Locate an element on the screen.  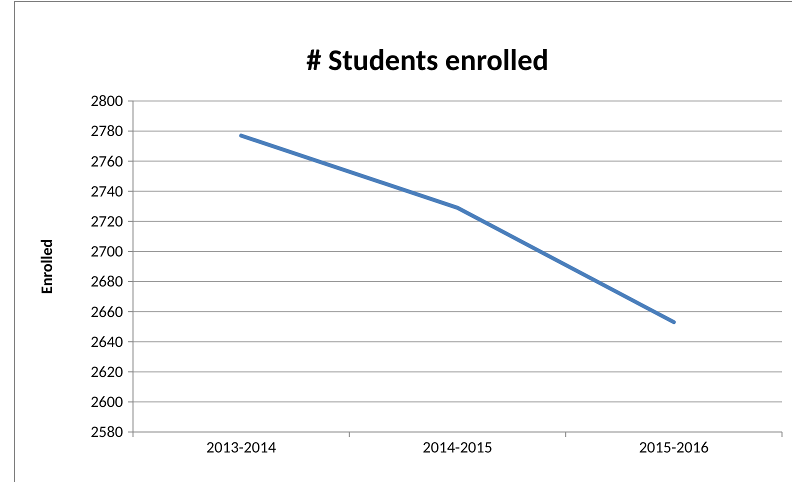
x-tick-label: 2015-2016 is located at coordinates (673, 448).